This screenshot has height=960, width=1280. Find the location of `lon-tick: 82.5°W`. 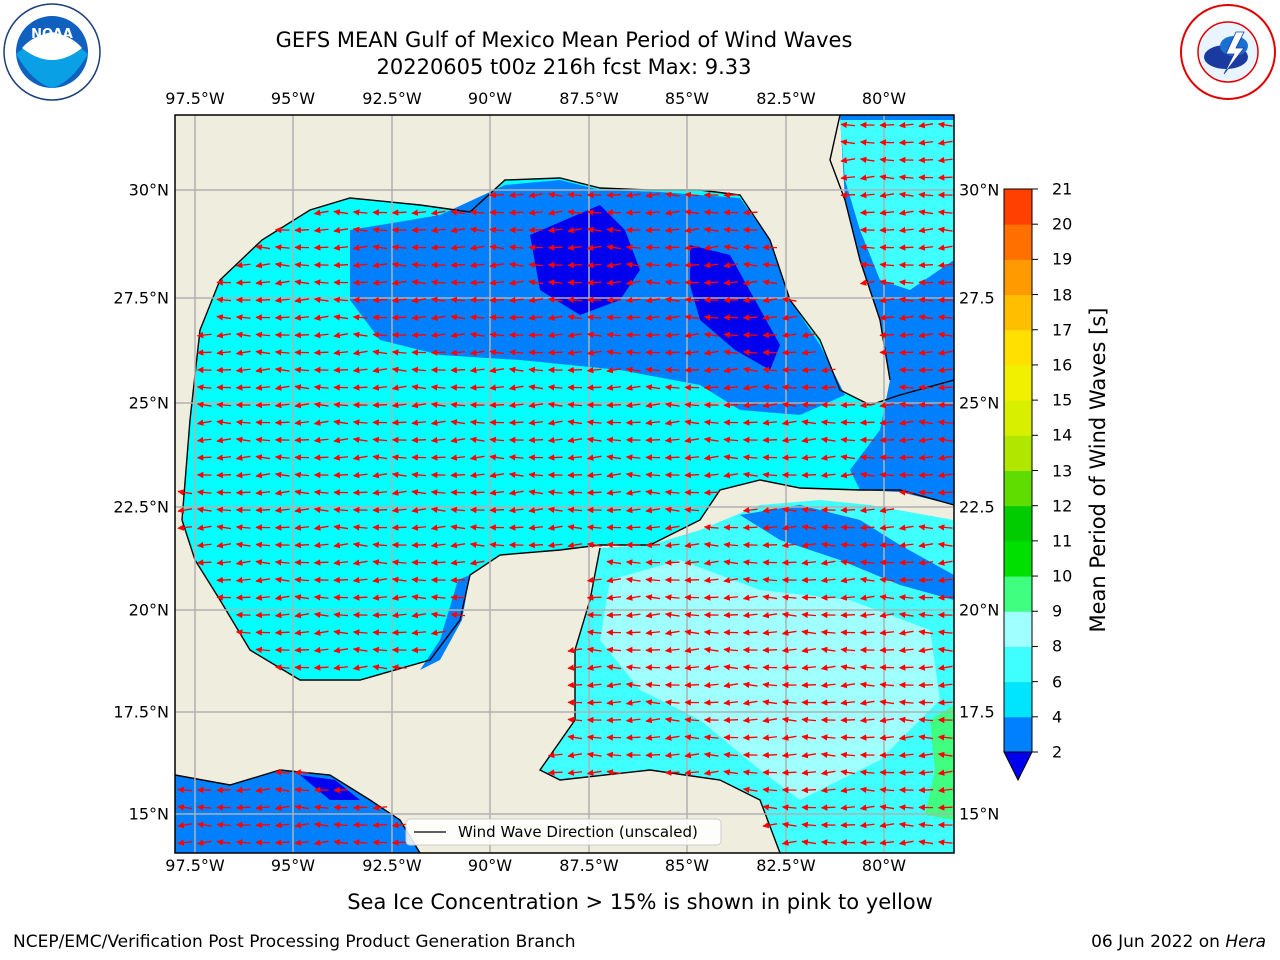

lon-tick: 82.5°W is located at coordinates (786, 865).